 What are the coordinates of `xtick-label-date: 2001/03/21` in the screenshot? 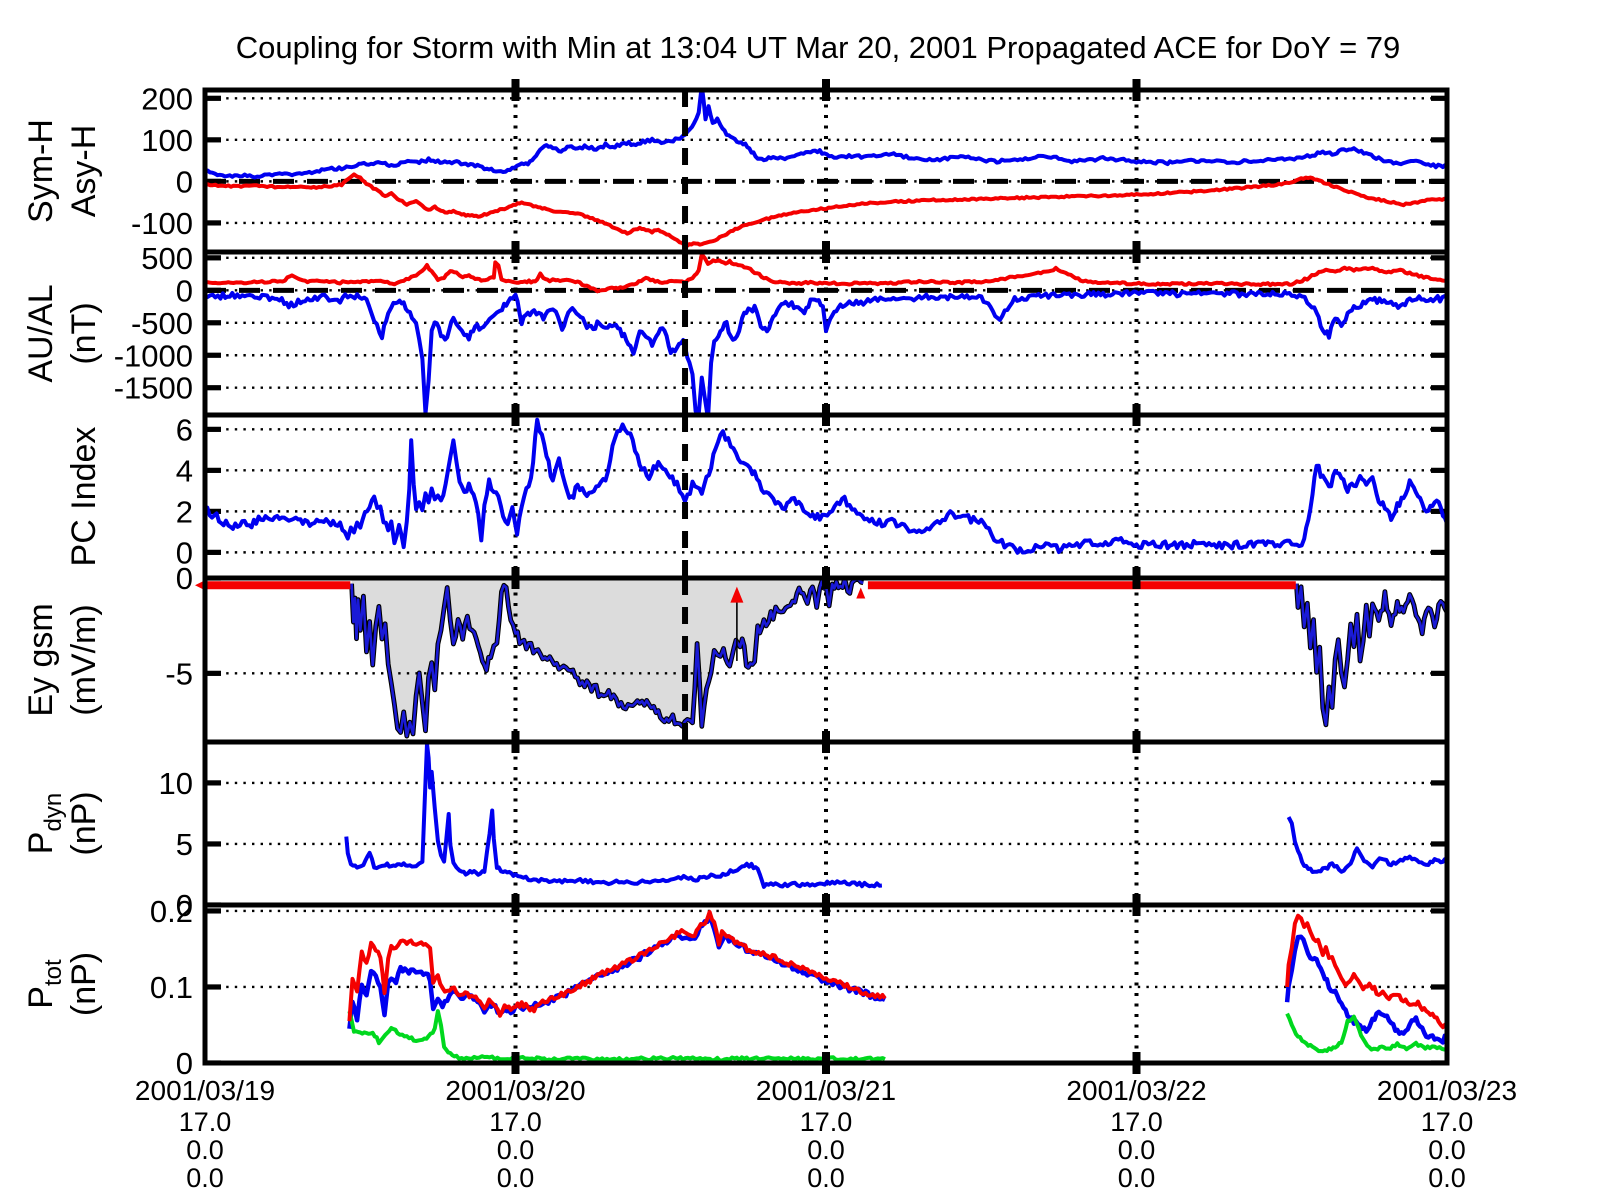 It's located at (826, 1090).